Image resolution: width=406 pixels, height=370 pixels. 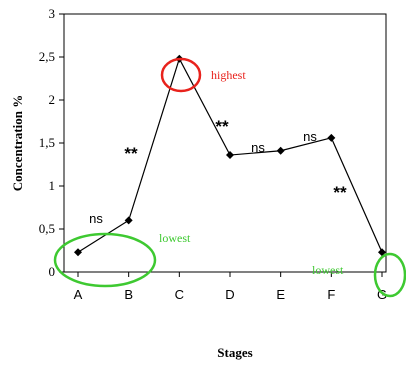 What do you see at coordinates (222, 126) in the screenshot?
I see `sig-label-cd: **` at bounding box center [222, 126].